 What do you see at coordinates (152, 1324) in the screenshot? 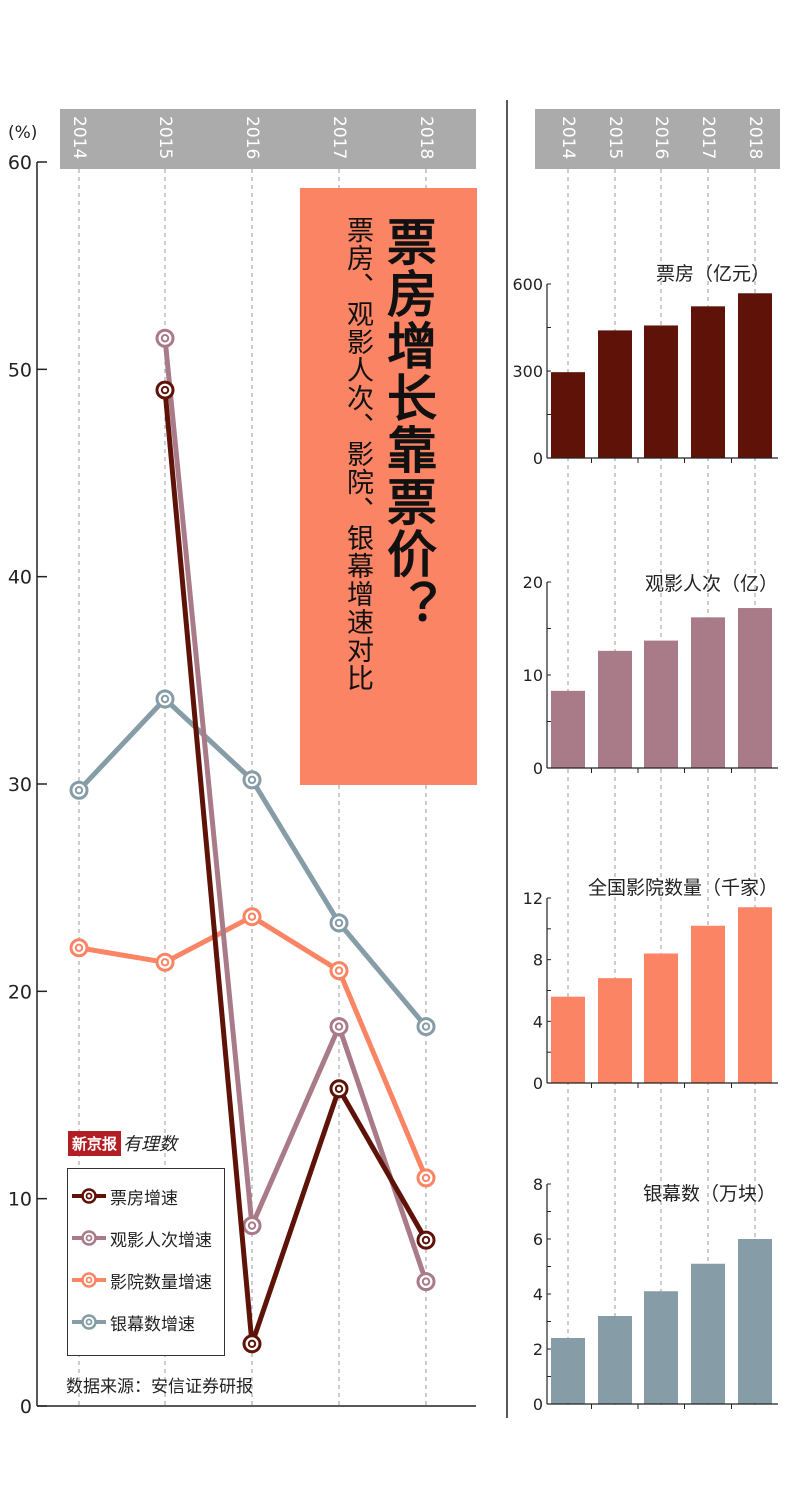
I see `legend-label: 银幕数增速` at bounding box center [152, 1324].